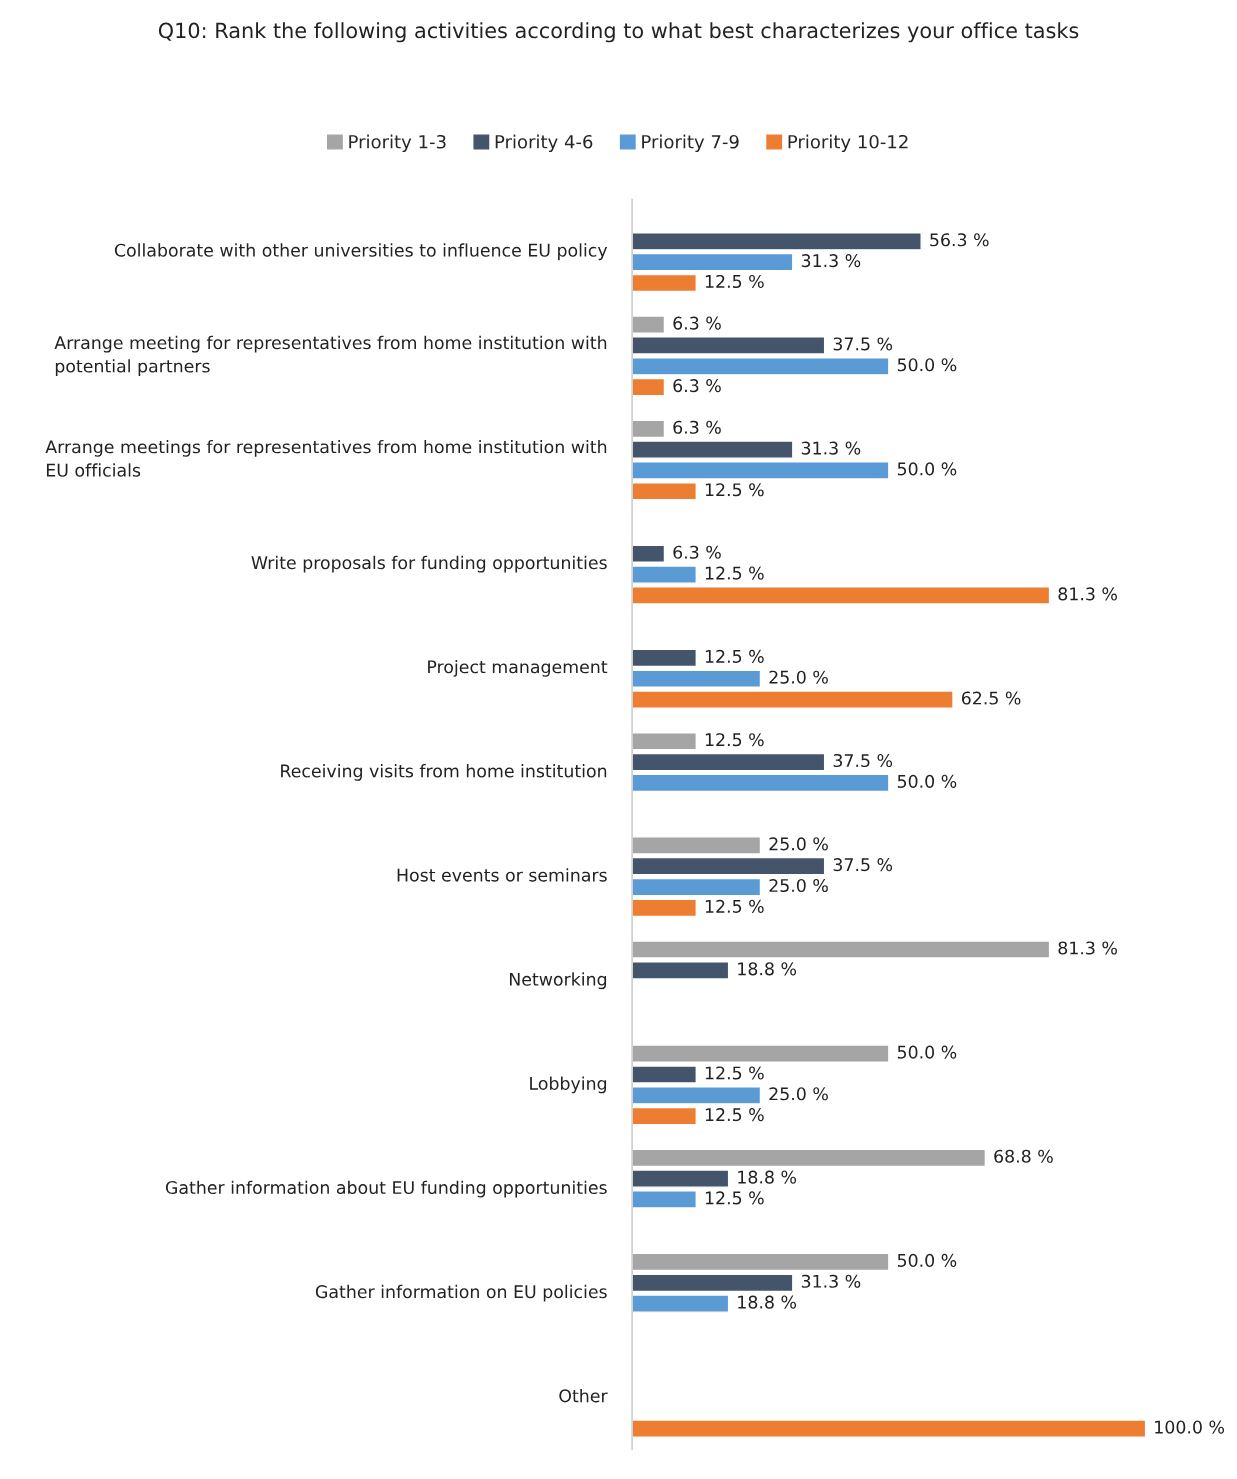 The width and height of the screenshot is (1237, 1479). What do you see at coordinates (361, 252) in the screenshot?
I see `y-tick-label: Collaborate with other universities to influence EU policy` at bounding box center [361, 252].